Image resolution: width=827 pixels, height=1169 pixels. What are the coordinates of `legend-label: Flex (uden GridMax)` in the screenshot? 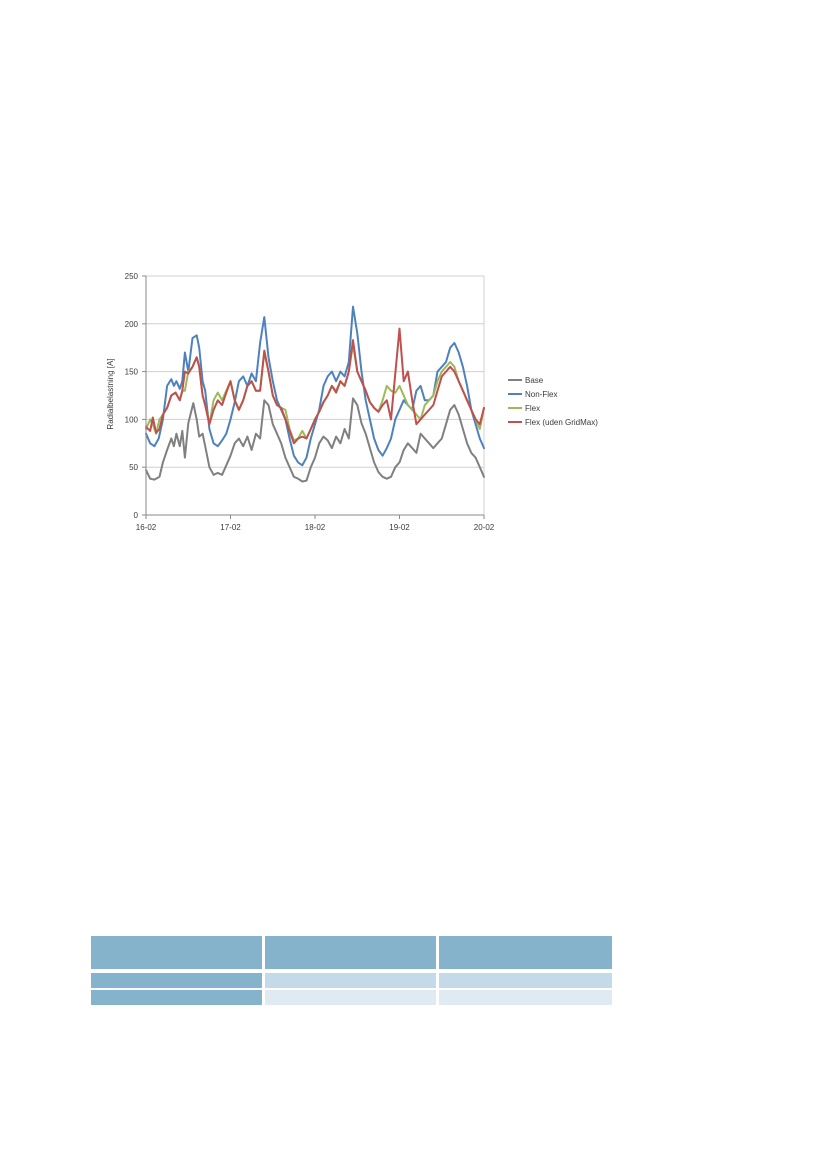 It's located at (561, 422).